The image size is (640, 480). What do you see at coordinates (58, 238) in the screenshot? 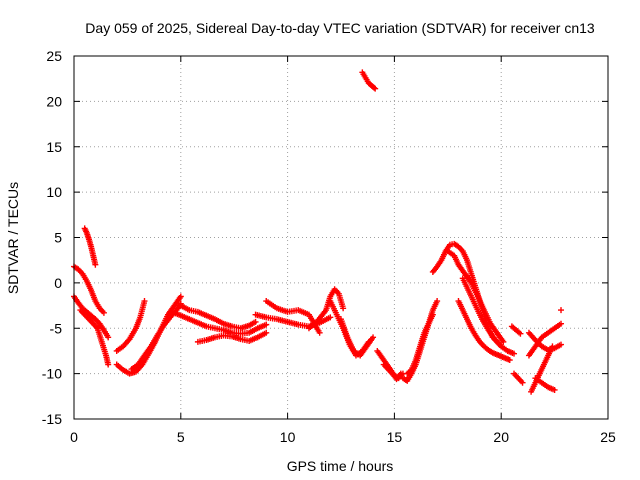
I see `y-tick-label: 5` at bounding box center [58, 238].